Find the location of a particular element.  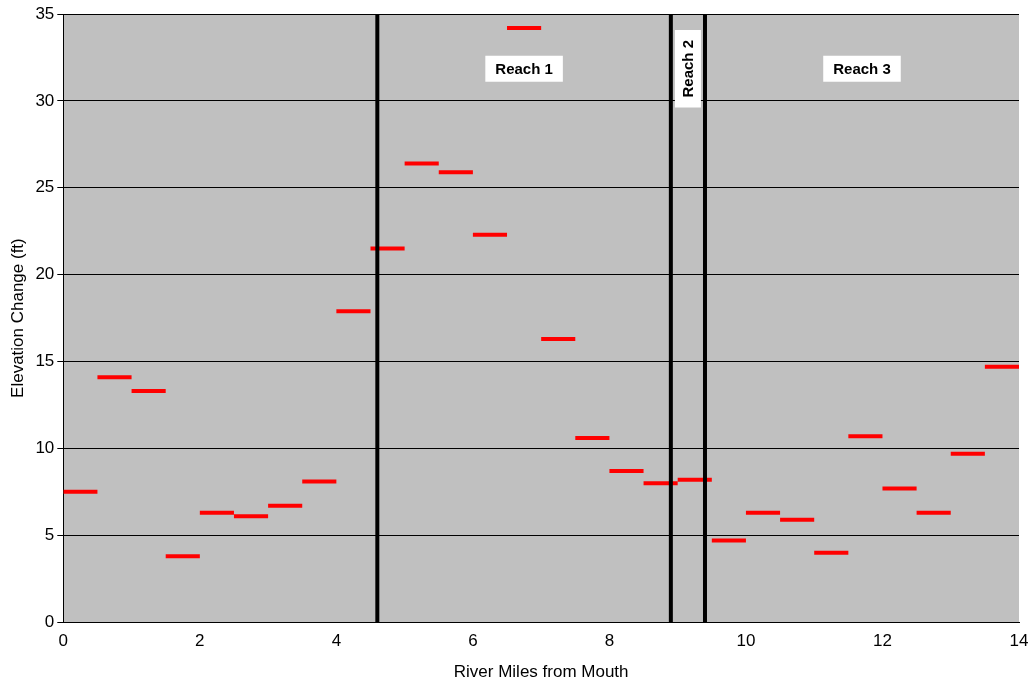

annotation: Reach 1 is located at coordinates (524, 68).